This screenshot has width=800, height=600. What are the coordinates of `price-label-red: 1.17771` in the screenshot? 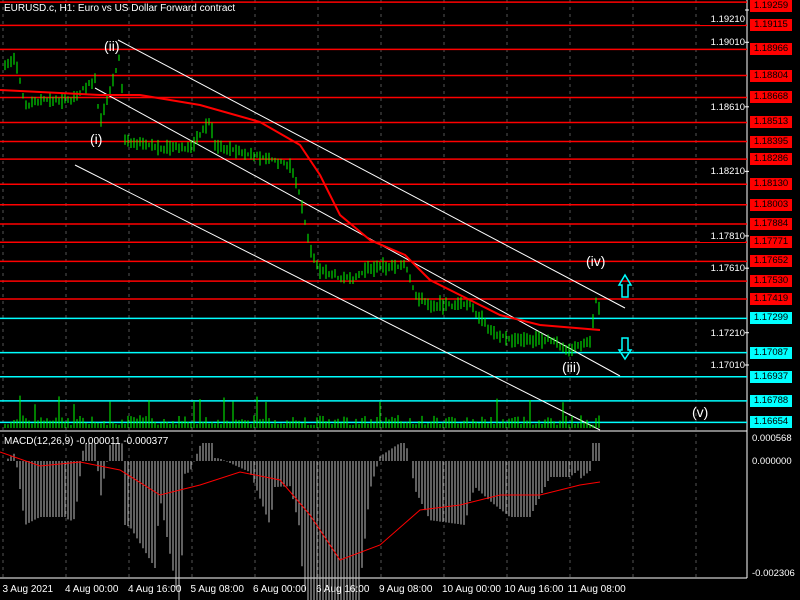 It's located at (771, 242).